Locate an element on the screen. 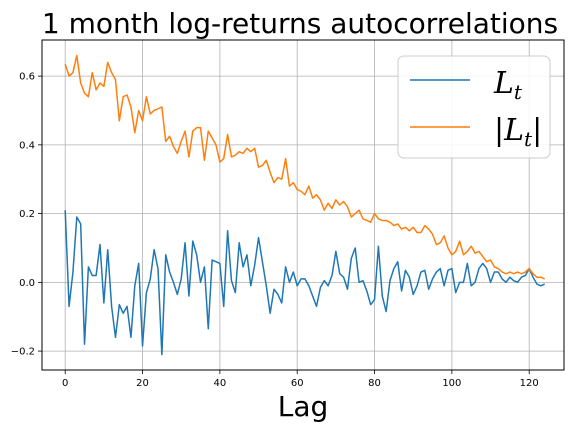  legend-box is located at coordinates (474, 107).